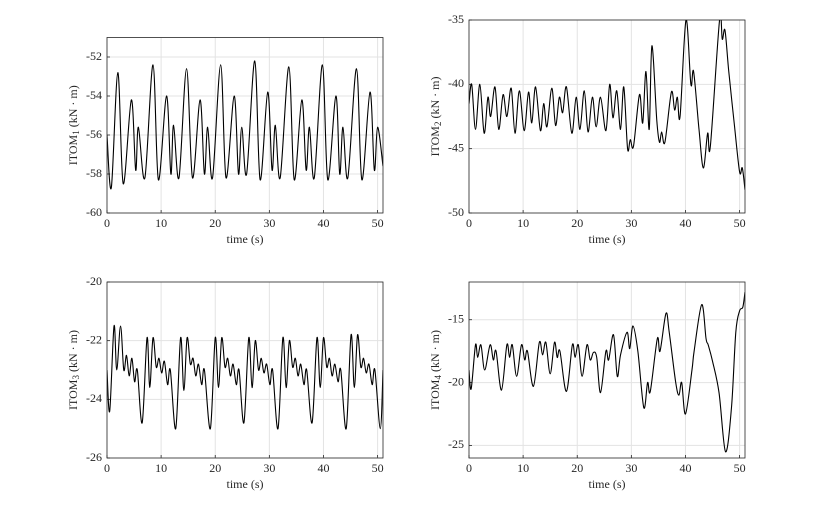 The height and width of the screenshot is (514, 824). Describe the element at coordinates (438, 124) in the screenshot. I see `y-label-subscript: 2` at that location.